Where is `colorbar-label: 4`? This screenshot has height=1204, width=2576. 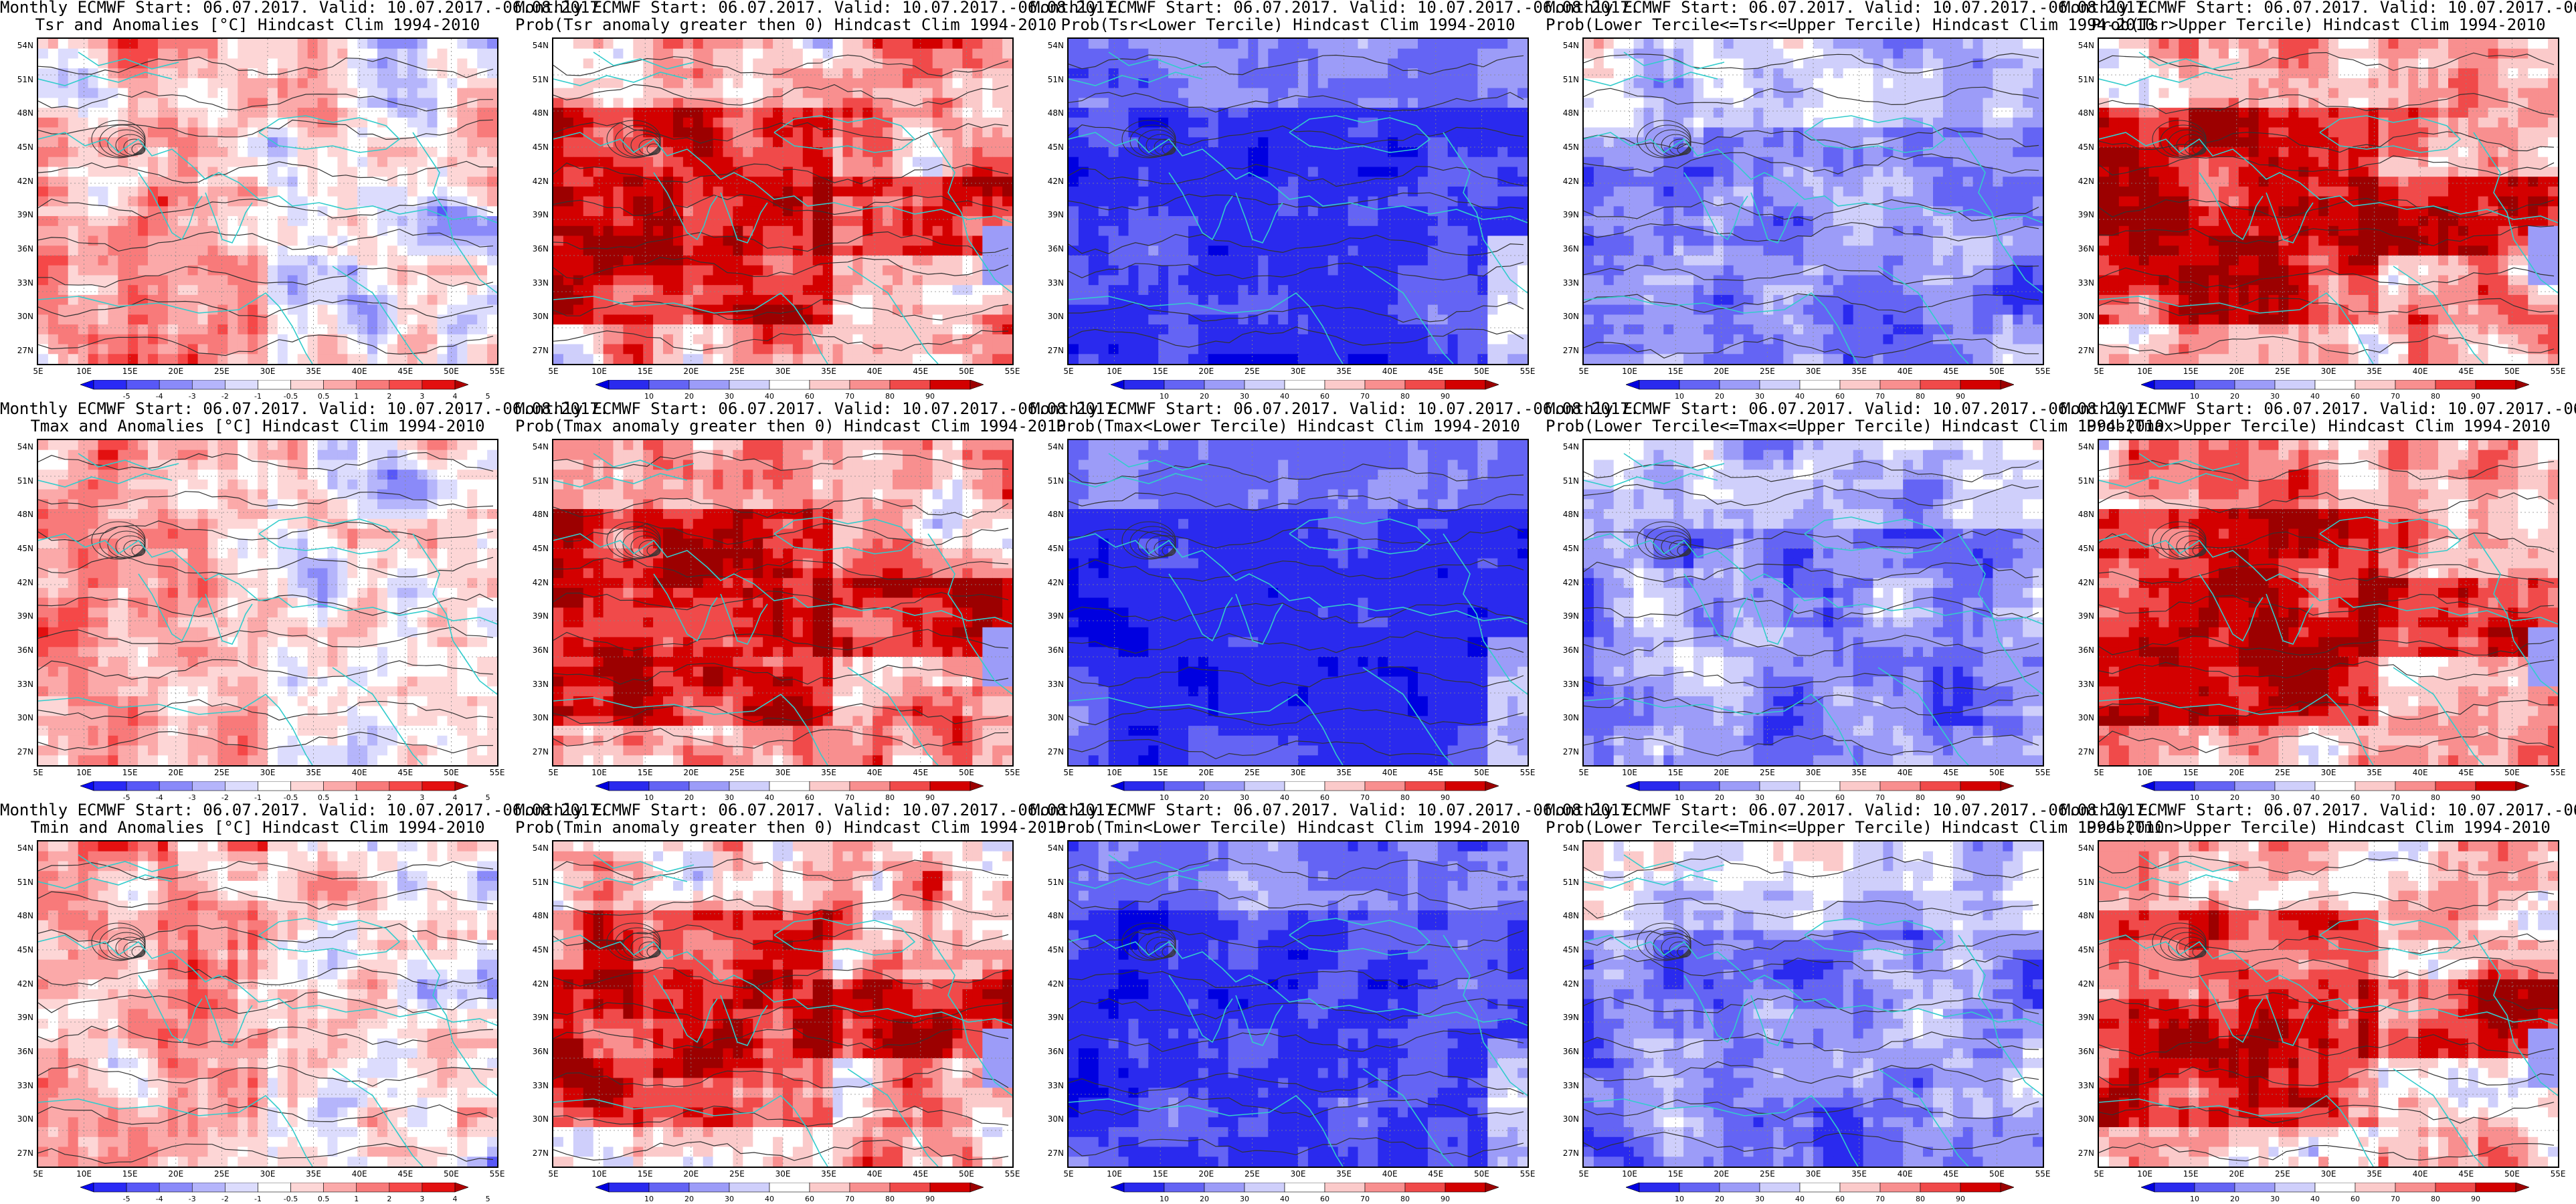
colorbar-label: 4 is located at coordinates (455, 396).